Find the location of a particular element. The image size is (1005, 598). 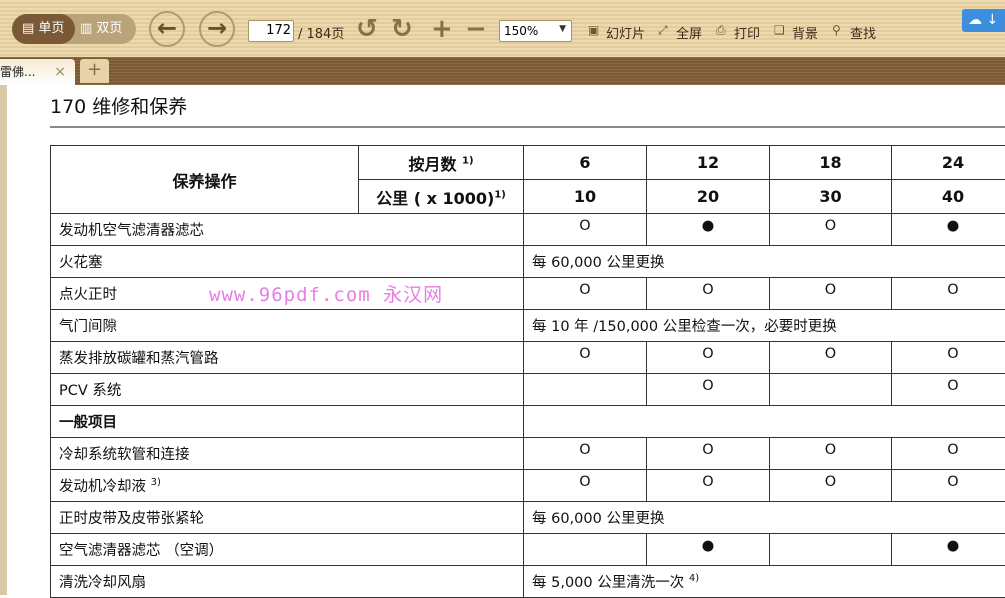

background-icon: ❏ is located at coordinates (781, 30).